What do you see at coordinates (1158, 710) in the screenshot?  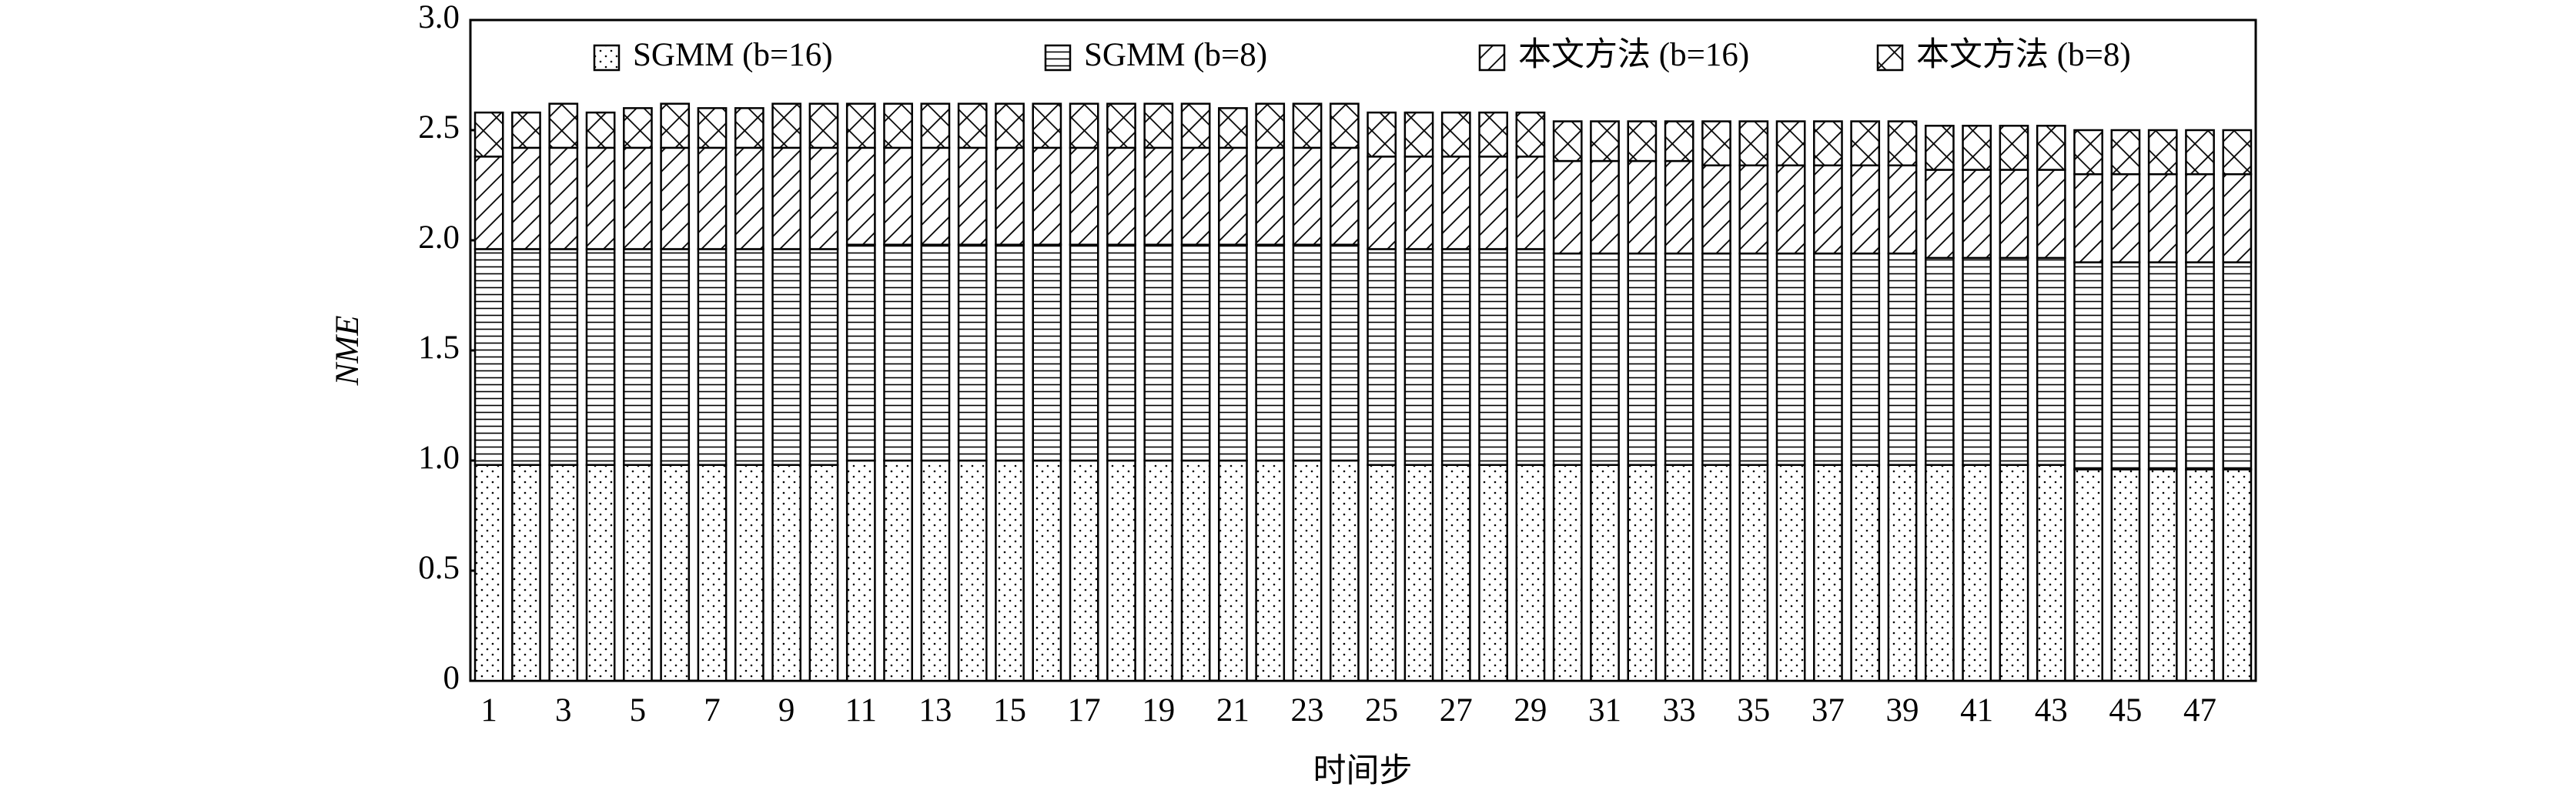 I see `x-tick-label: 19` at bounding box center [1158, 710].